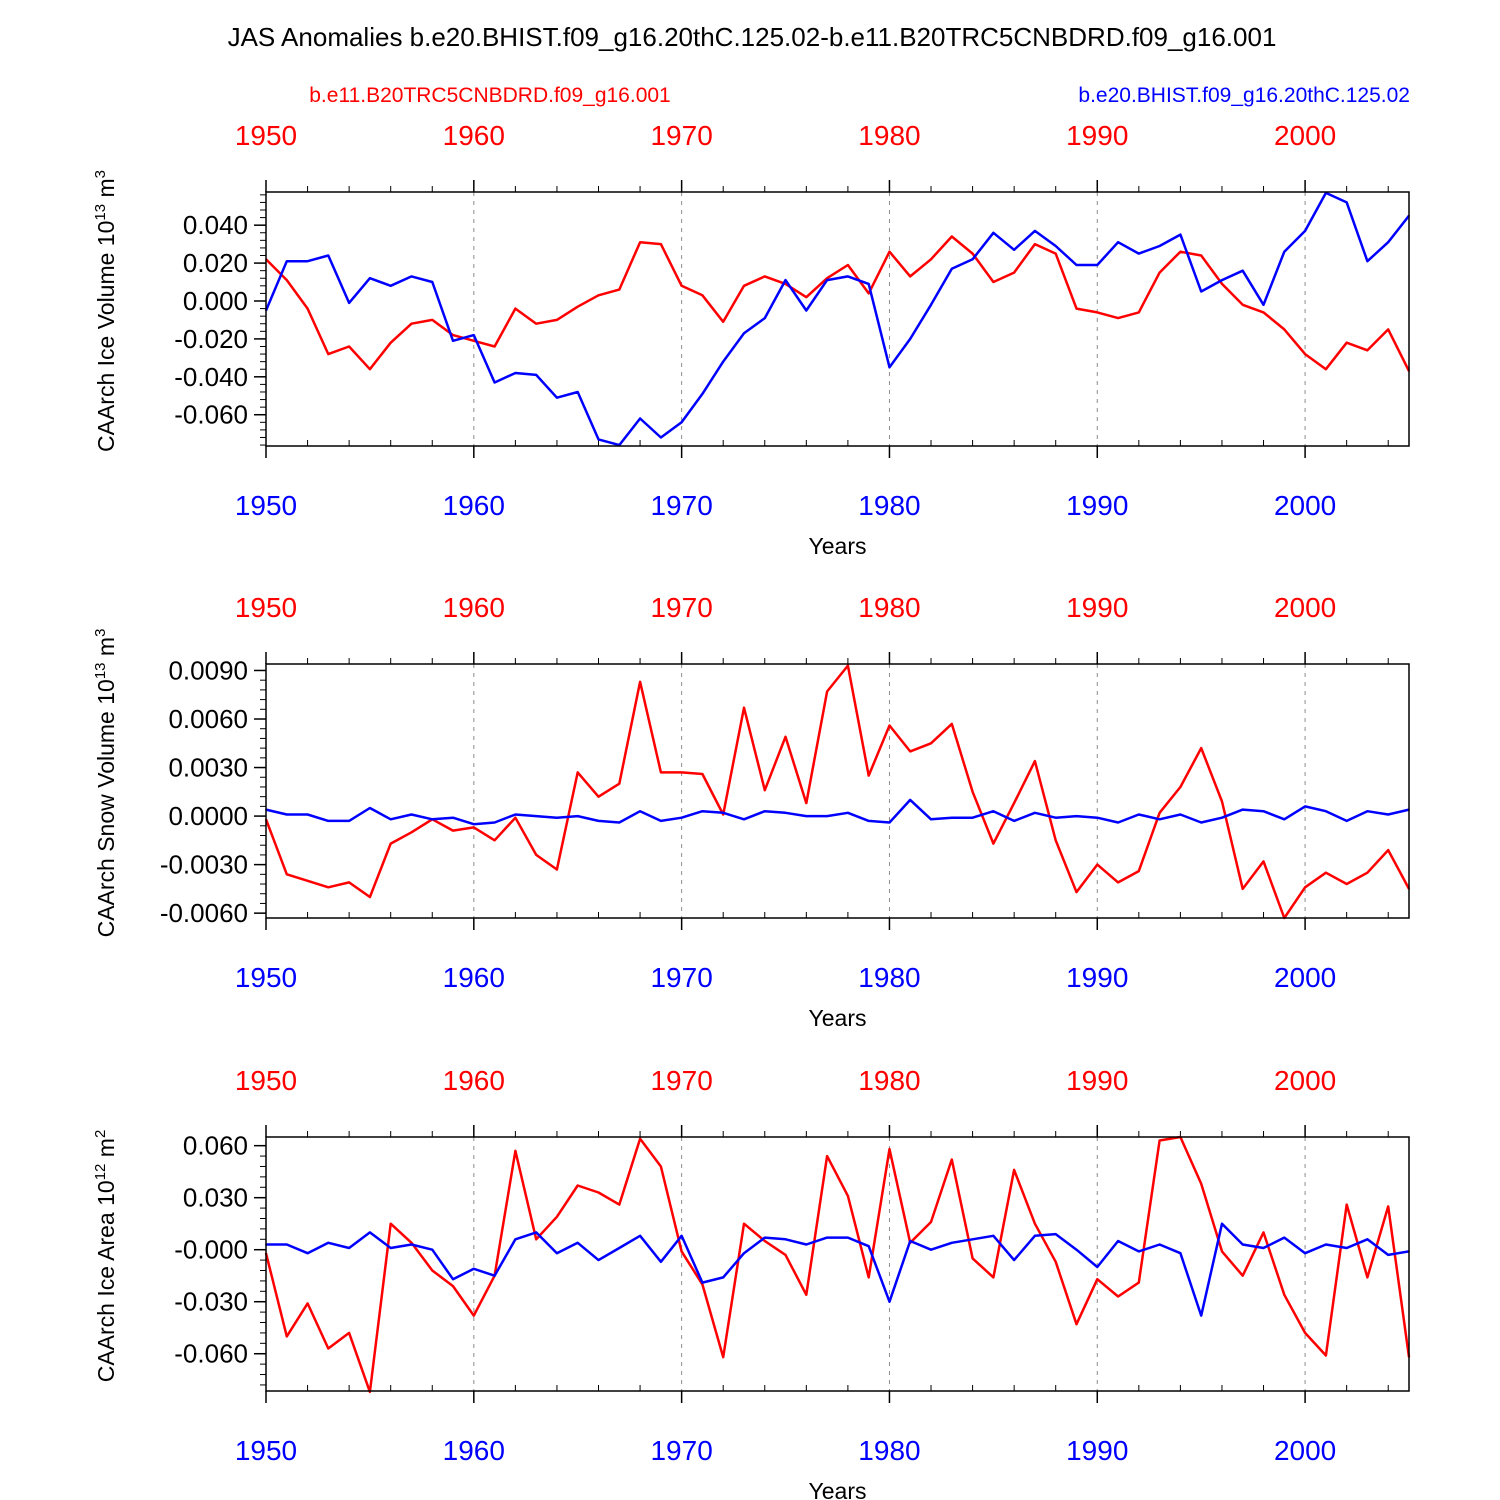 Image resolution: width=1500 pixels, height=1500 pixels. Describe the element at coordinates (681, 607) in the screenshot. I see `x-tick-label-top: 1970` at that location.